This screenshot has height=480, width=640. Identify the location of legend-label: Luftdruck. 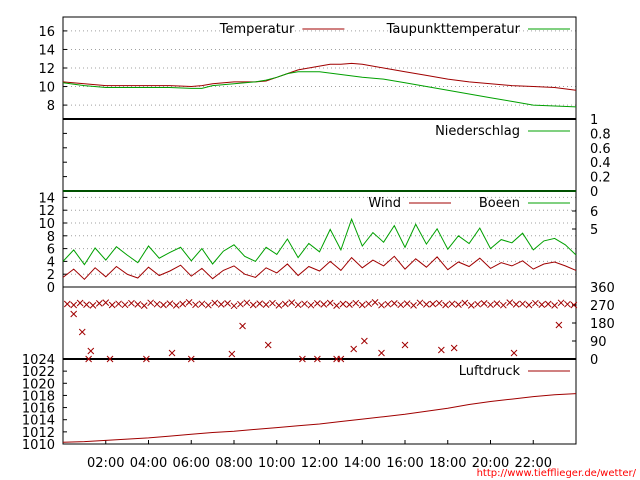
(490, 371).